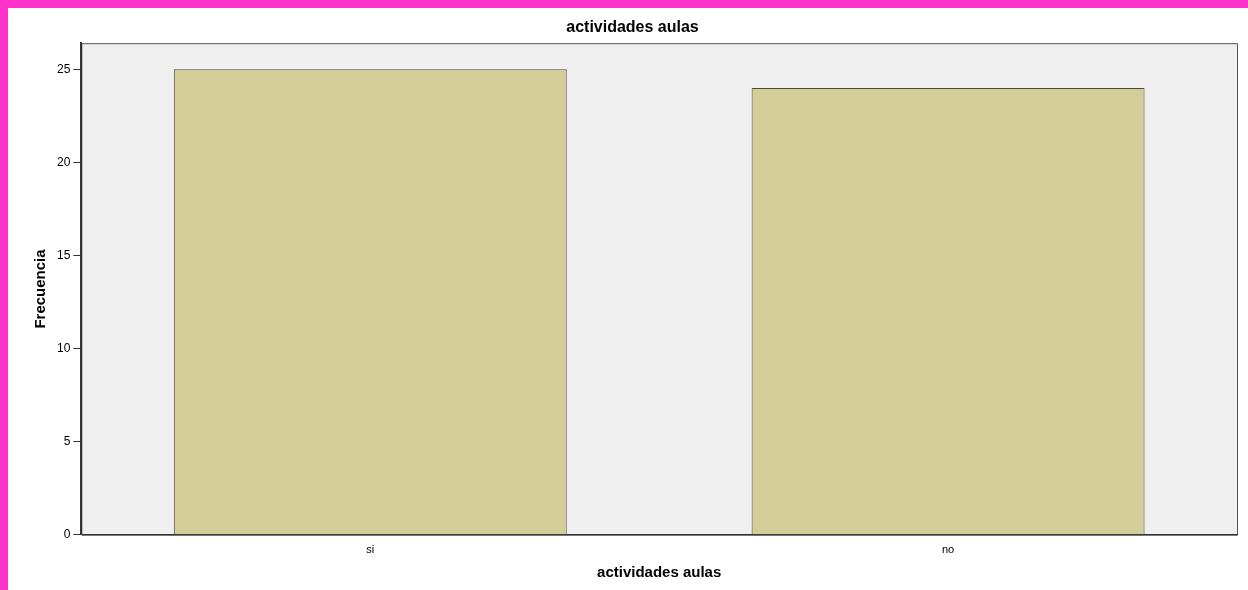 This screenshot has height=590, width=1248. I want to click on x-tick-label: si, so click(370, 549).